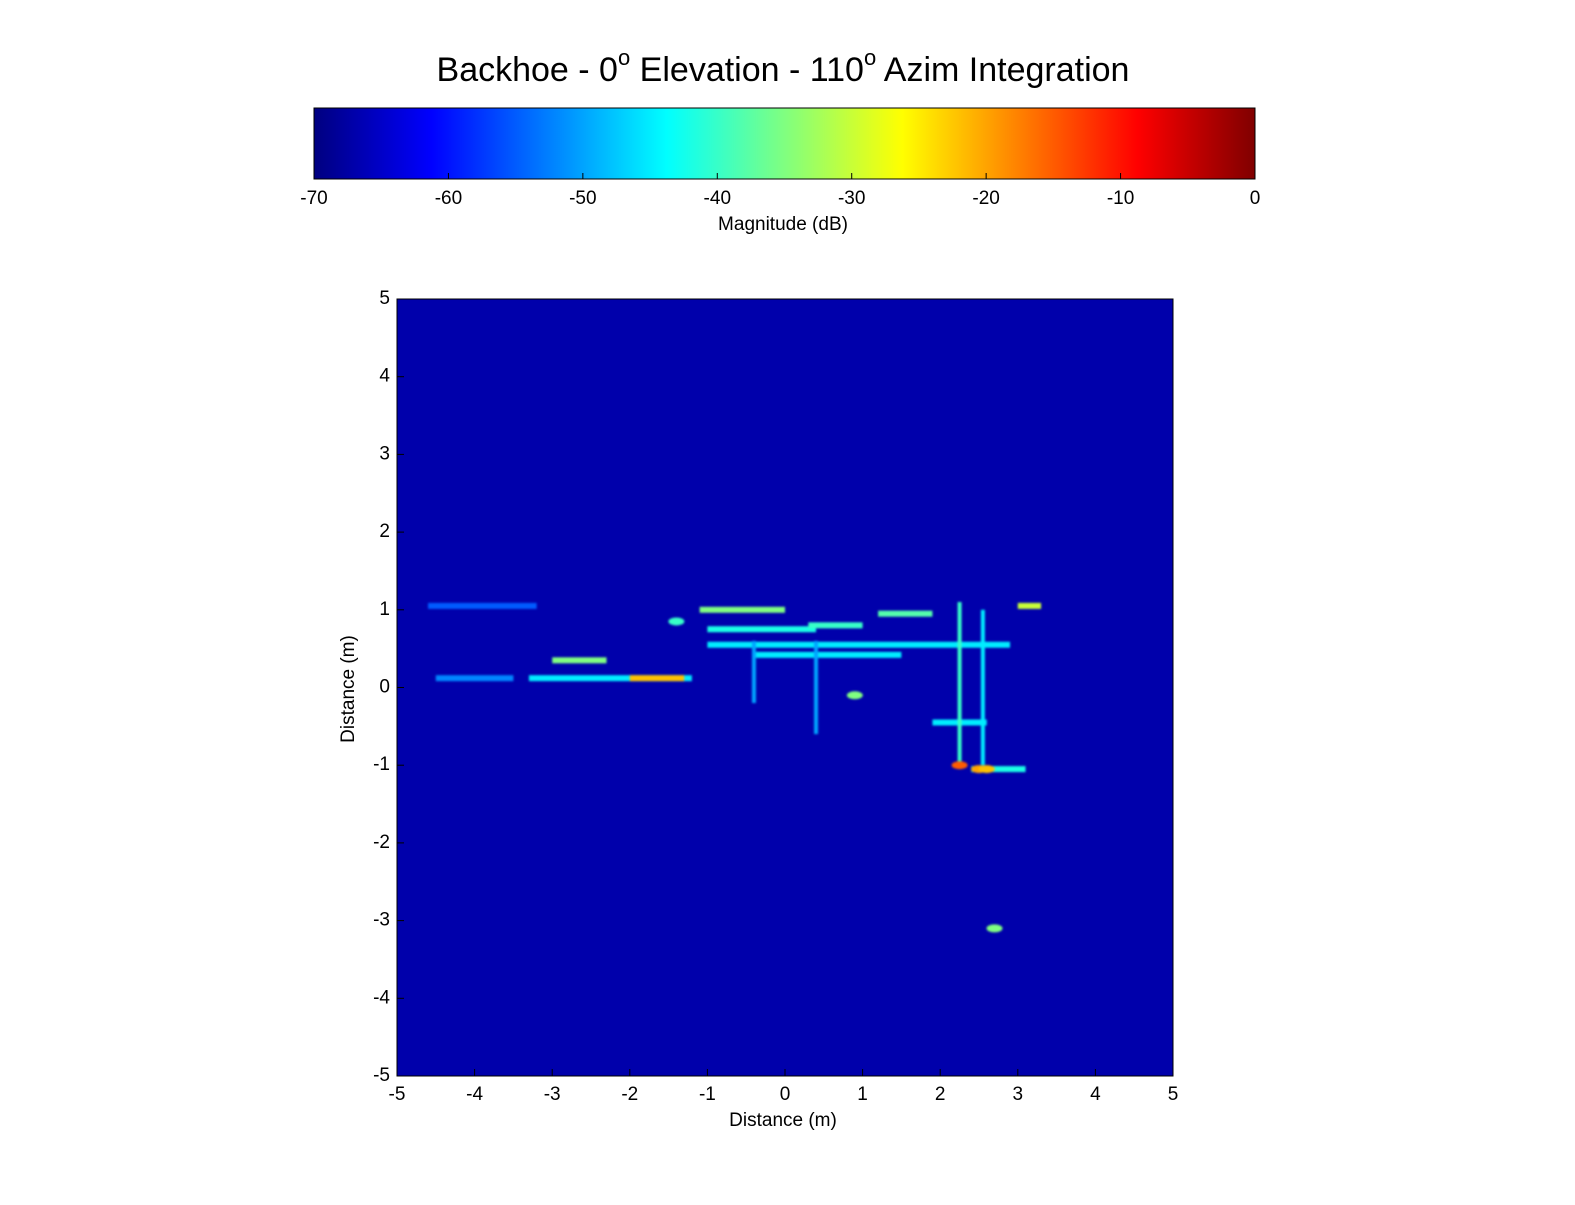 The image size is (1575, 1205). What do you see at coordinates (1095, 1094) in the screenshot?
I see `x-tick-label: 4` at bounding box center [1095, 1094].